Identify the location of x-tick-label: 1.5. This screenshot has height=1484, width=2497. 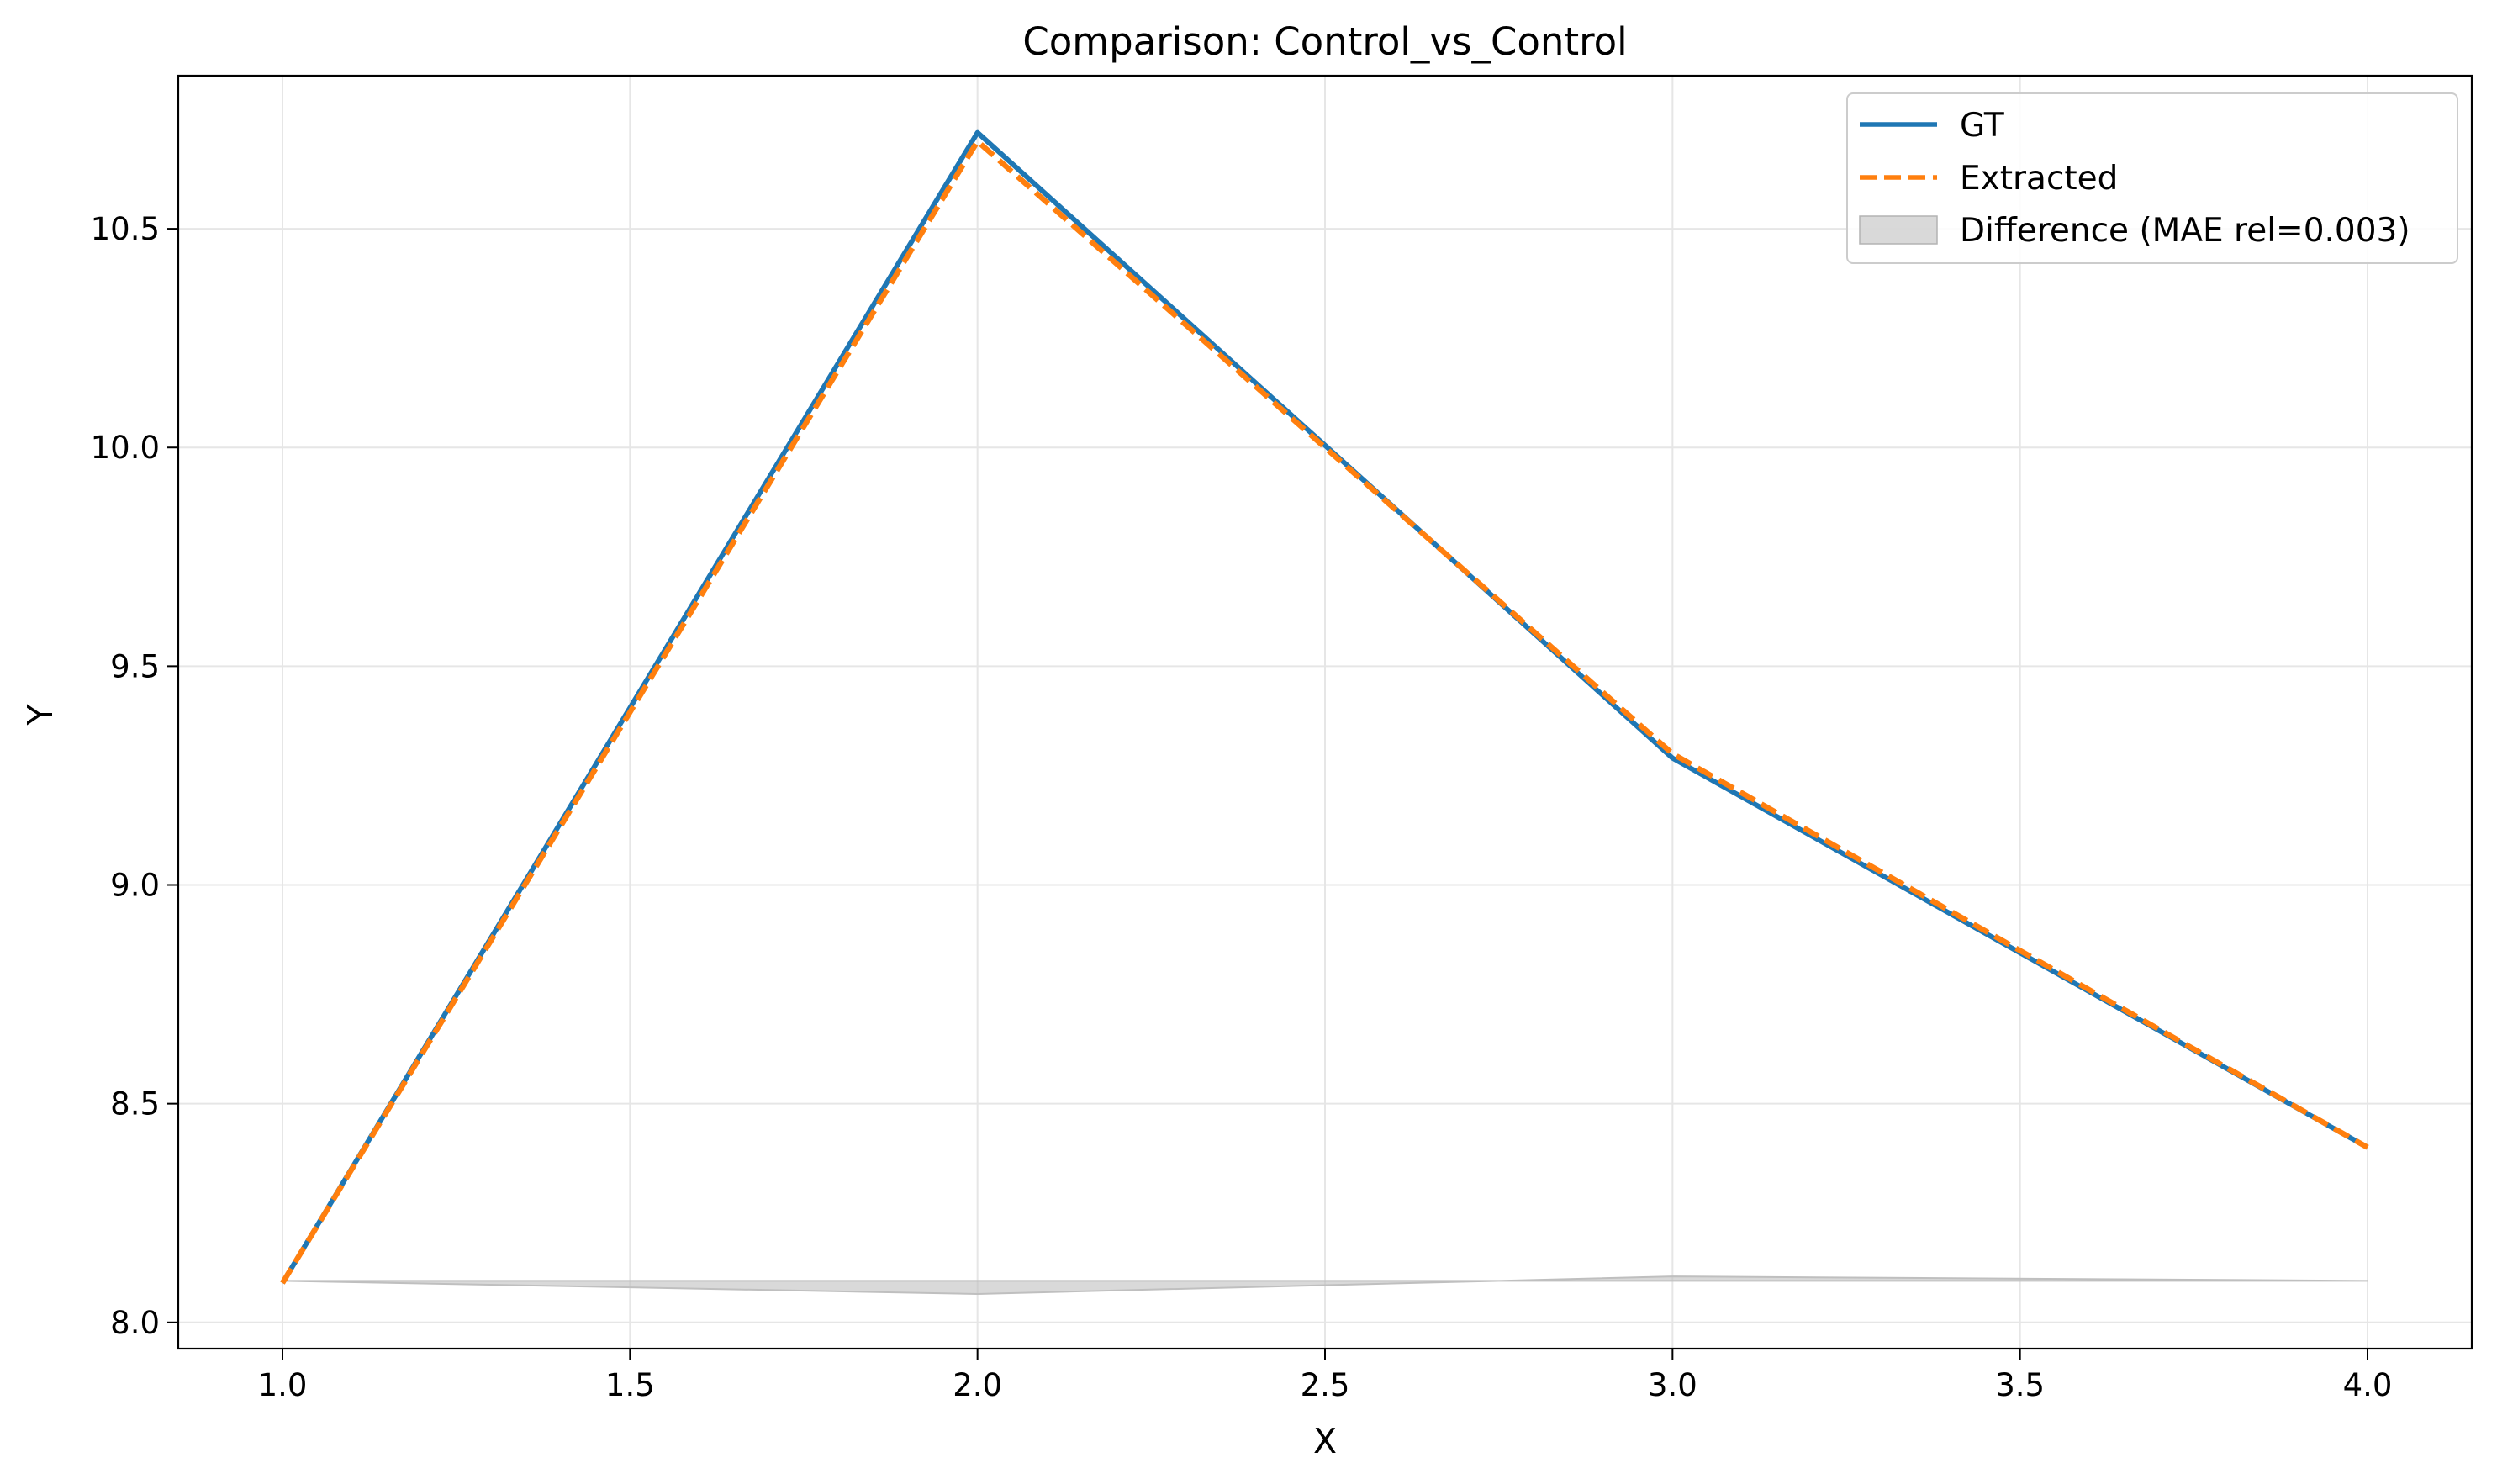
(630, 1385).